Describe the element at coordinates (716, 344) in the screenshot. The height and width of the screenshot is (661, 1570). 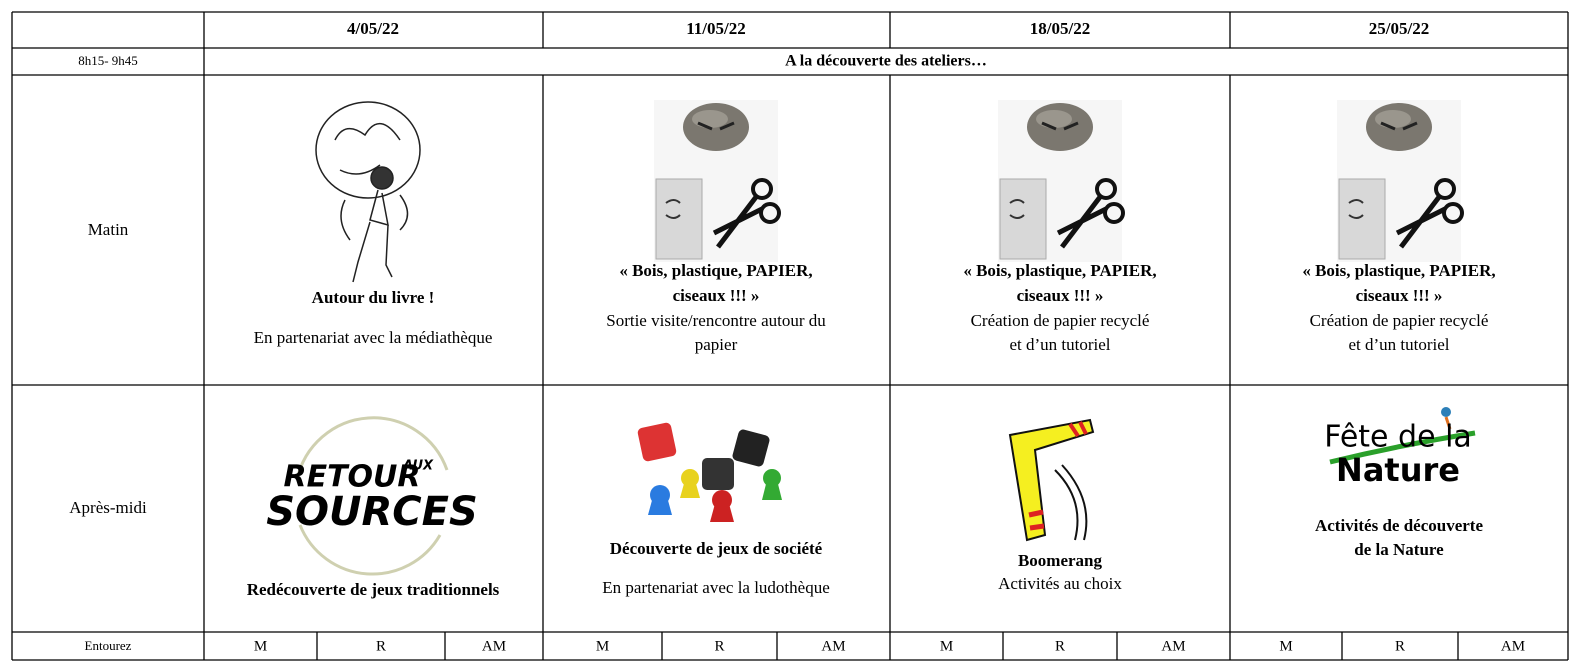
I see `activity-text: papier` at that location.